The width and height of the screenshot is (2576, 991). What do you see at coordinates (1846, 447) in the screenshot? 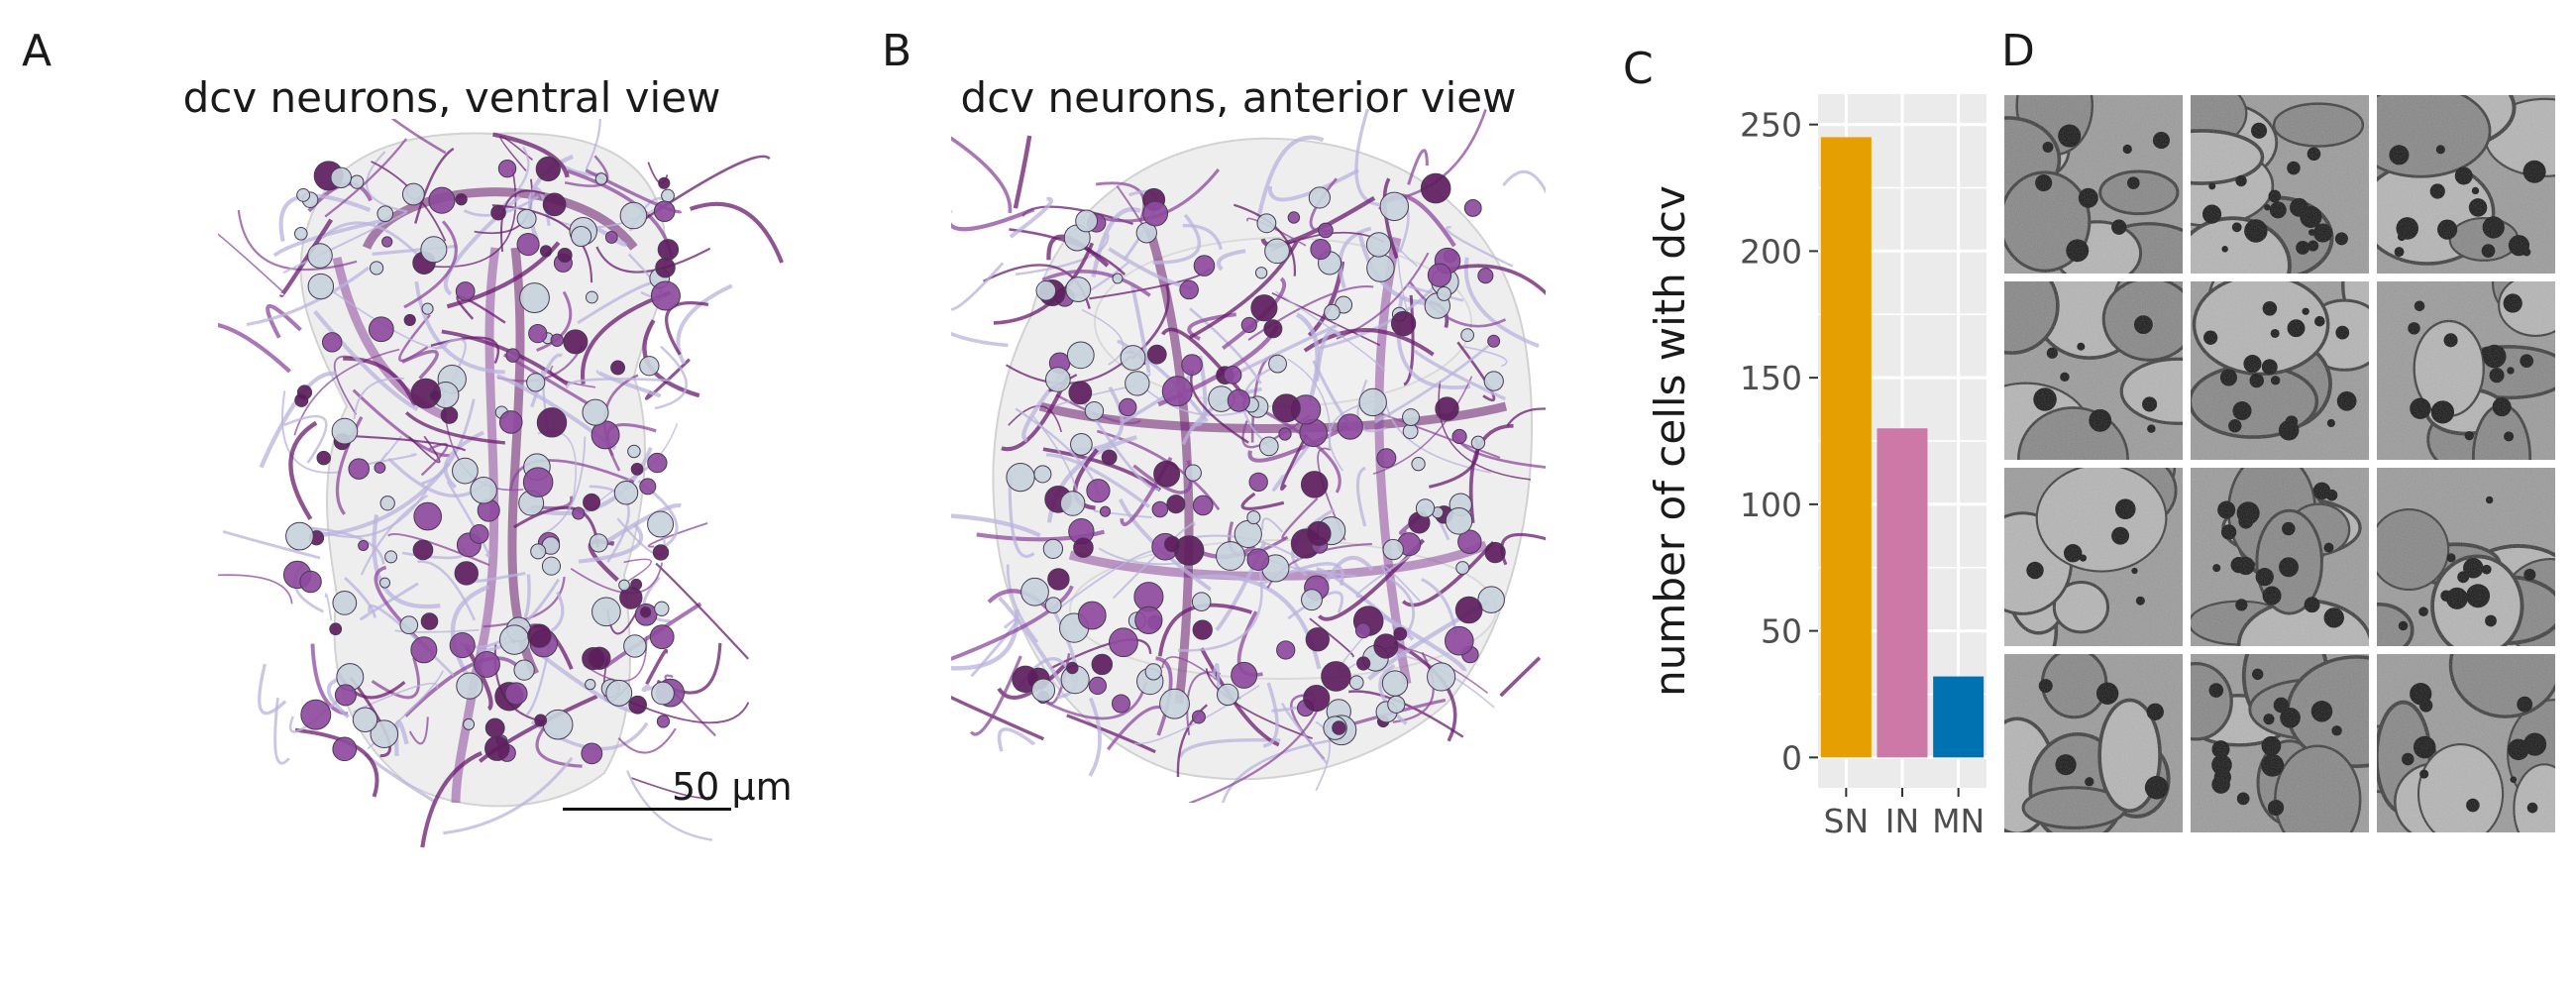
I see `bar-sn` at bounding box center [1846, 447].